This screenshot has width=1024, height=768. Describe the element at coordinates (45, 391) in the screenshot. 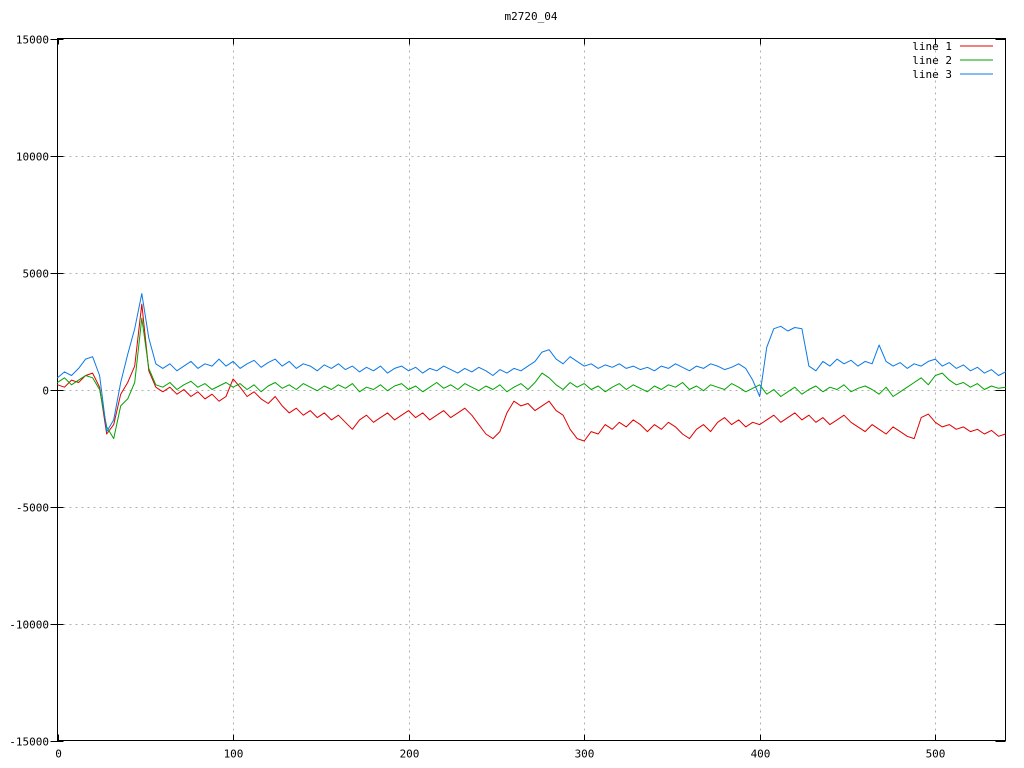

I see `y-tick-label: 0` at that location.